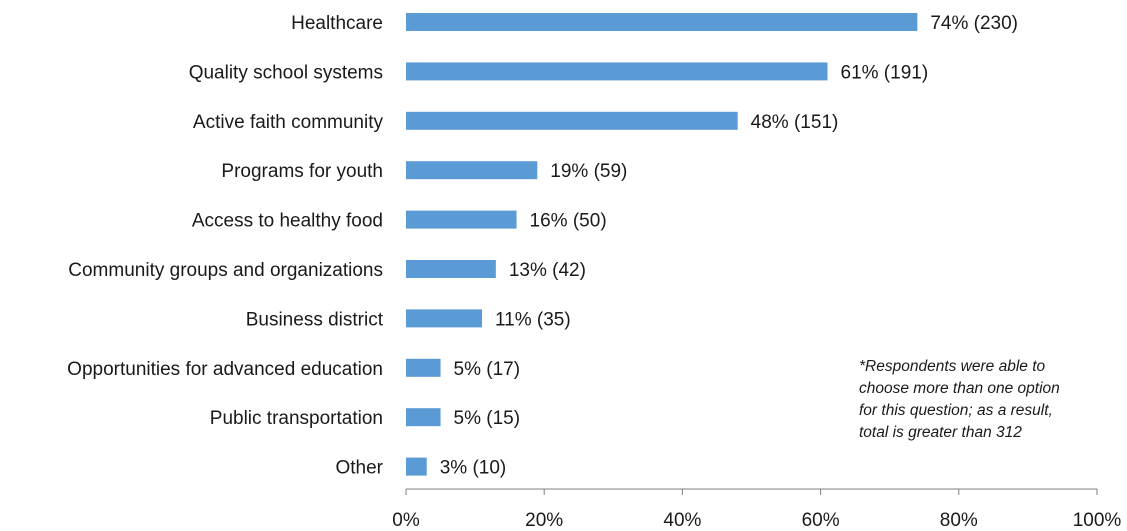 The width and height of the screenshot is (1127, 531). I want to click on data-label: 16% (50), so click(568, 221).